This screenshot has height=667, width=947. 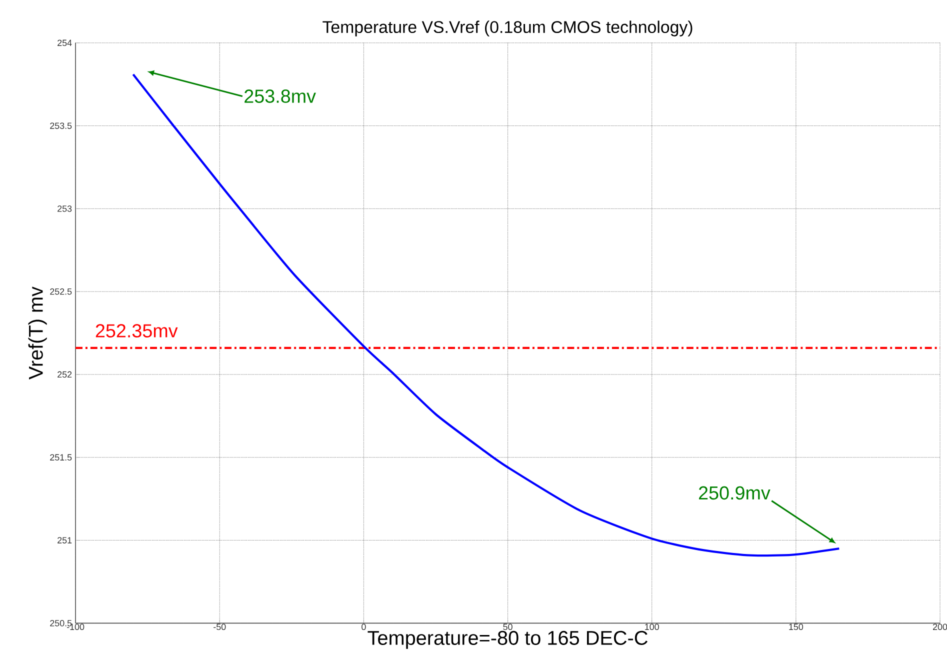 What do you see at coordinates (734, 493) in the screenshot?
I see `annotation: 250.9mv` at bounding box center [734, 493].